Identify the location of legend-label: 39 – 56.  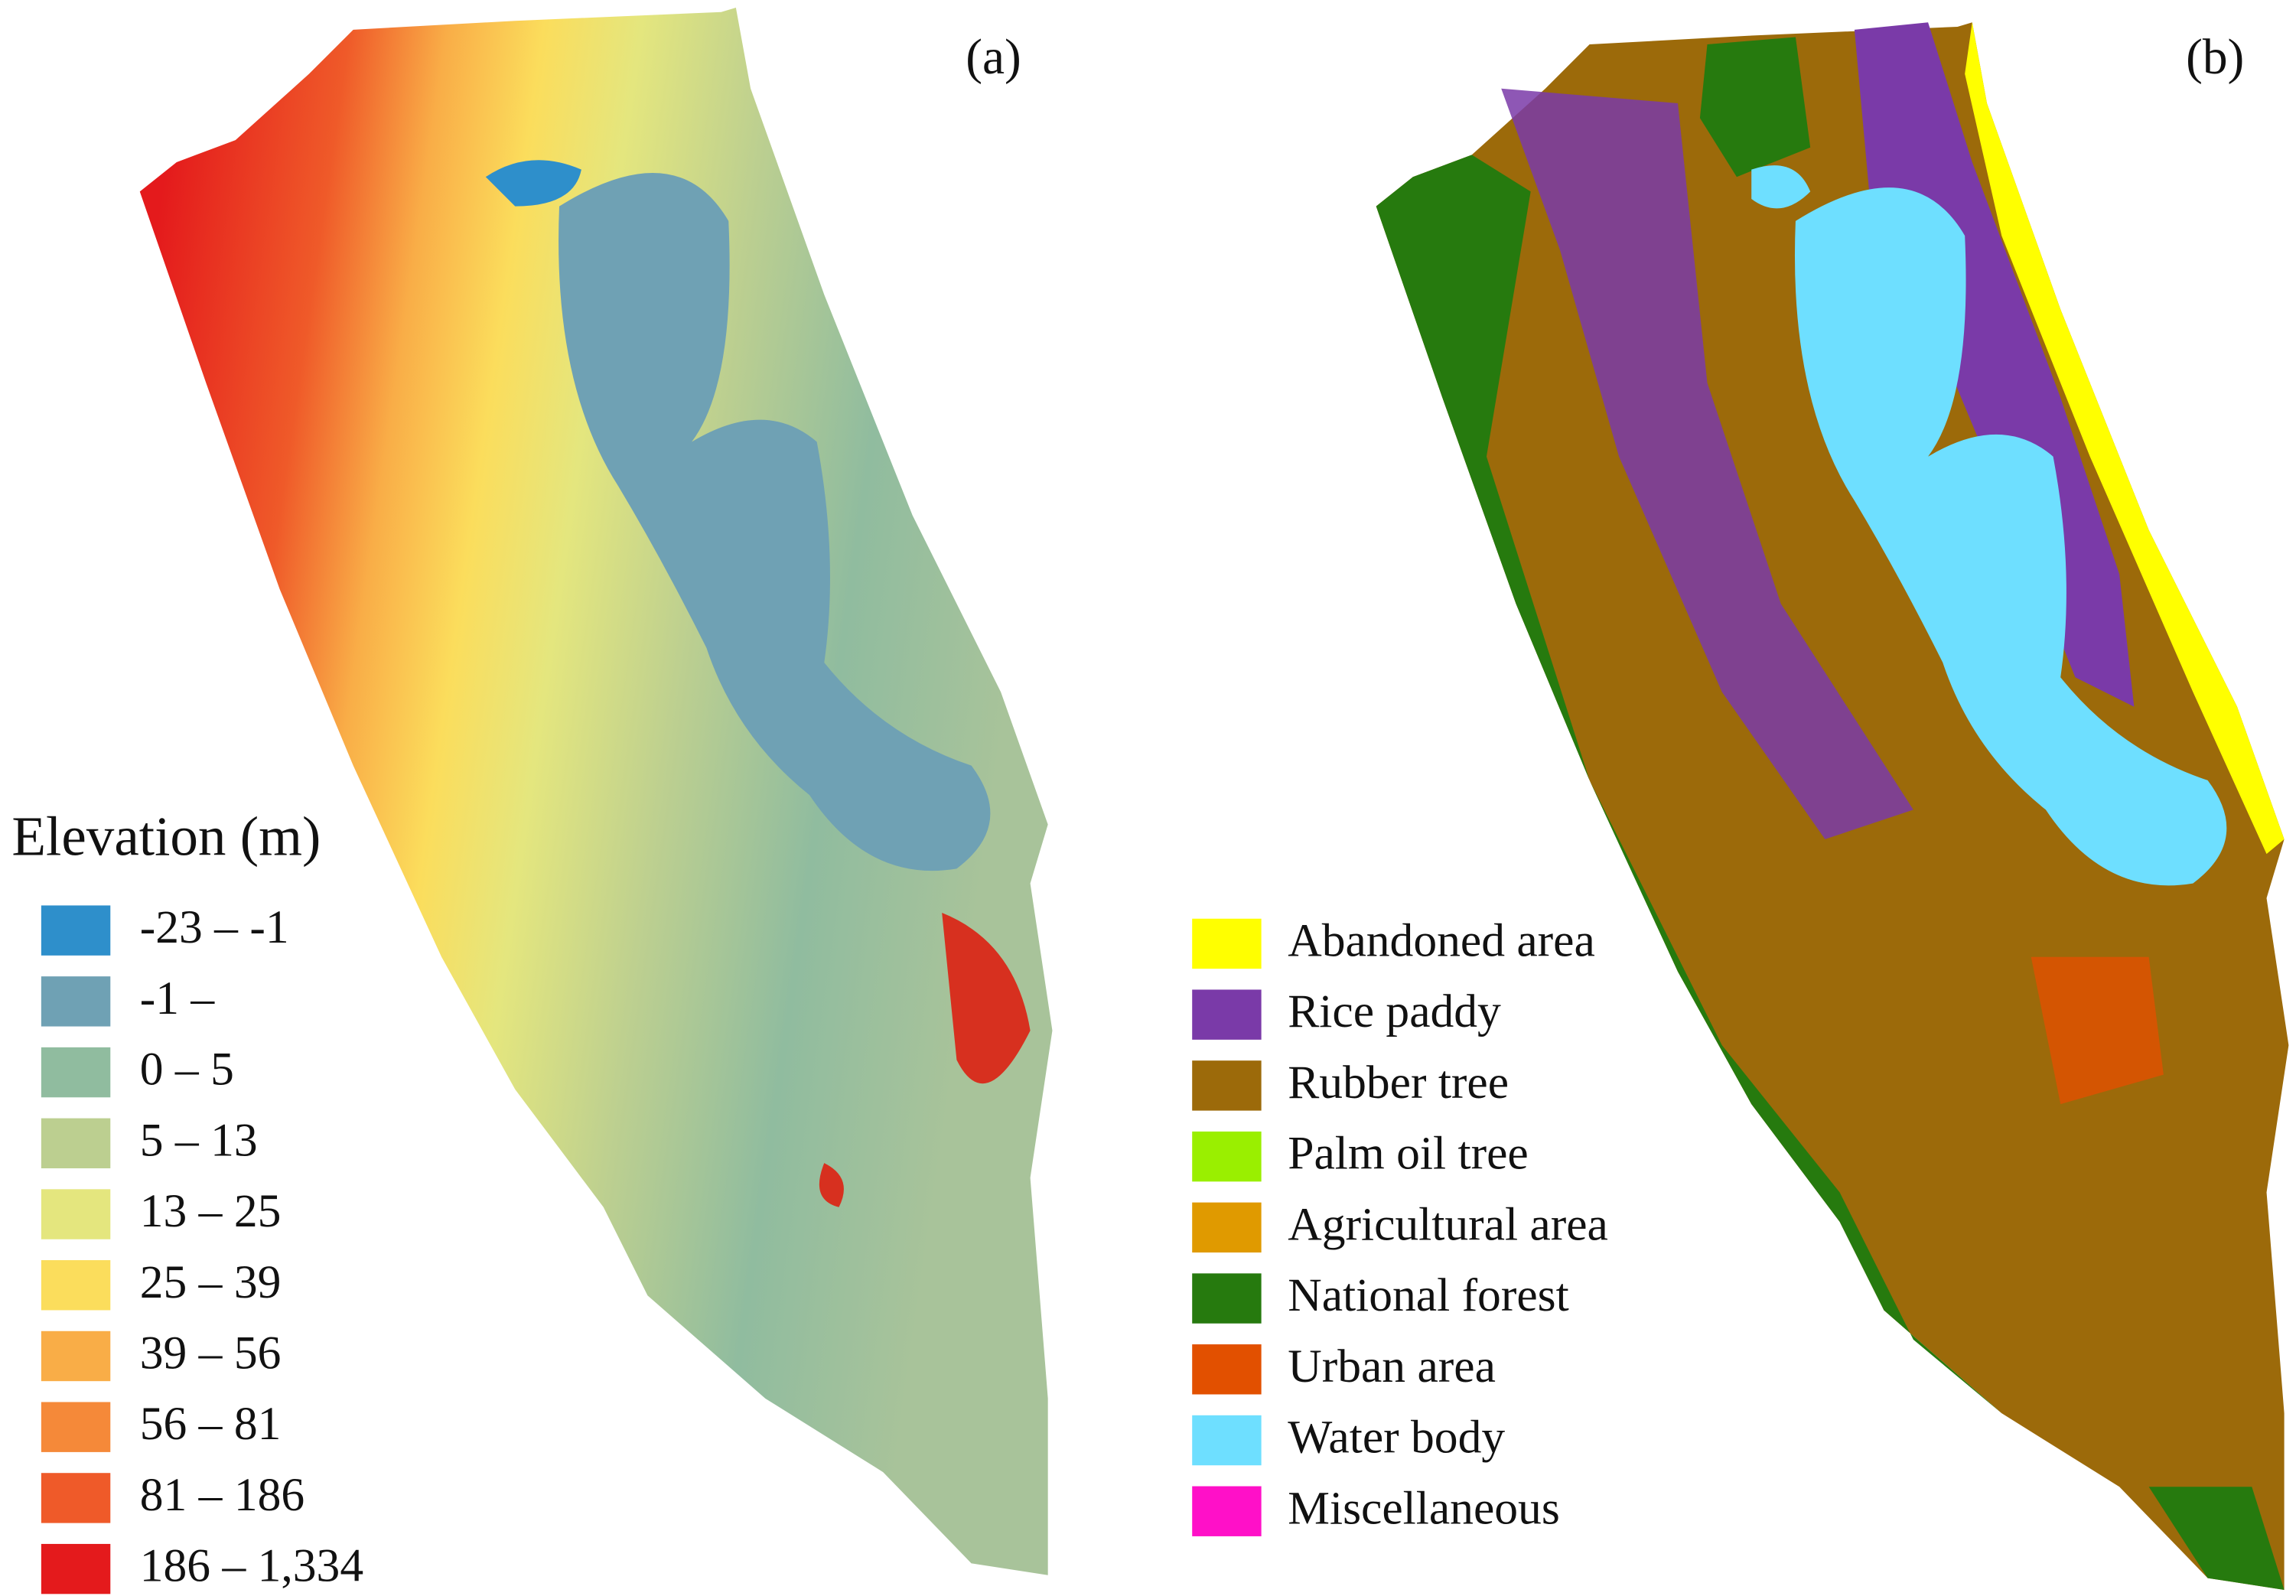
(211, 1353).